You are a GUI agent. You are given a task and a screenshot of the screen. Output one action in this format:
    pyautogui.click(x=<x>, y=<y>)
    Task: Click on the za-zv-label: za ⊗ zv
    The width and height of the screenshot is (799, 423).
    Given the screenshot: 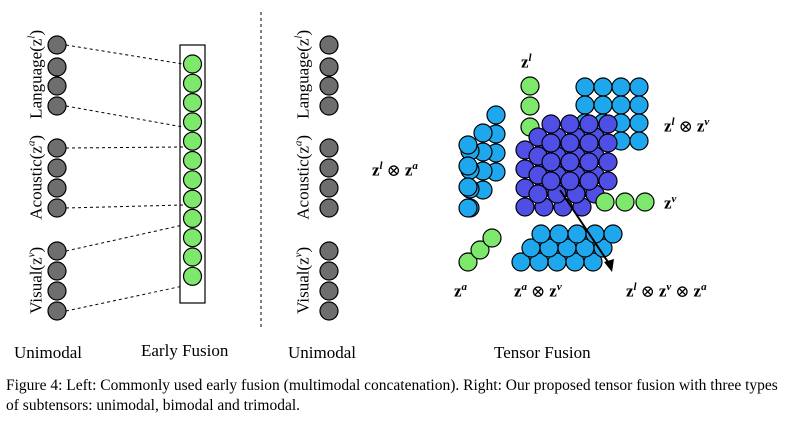 What is the action you would take?
    pyautogui.click(x=538, y=291)
    